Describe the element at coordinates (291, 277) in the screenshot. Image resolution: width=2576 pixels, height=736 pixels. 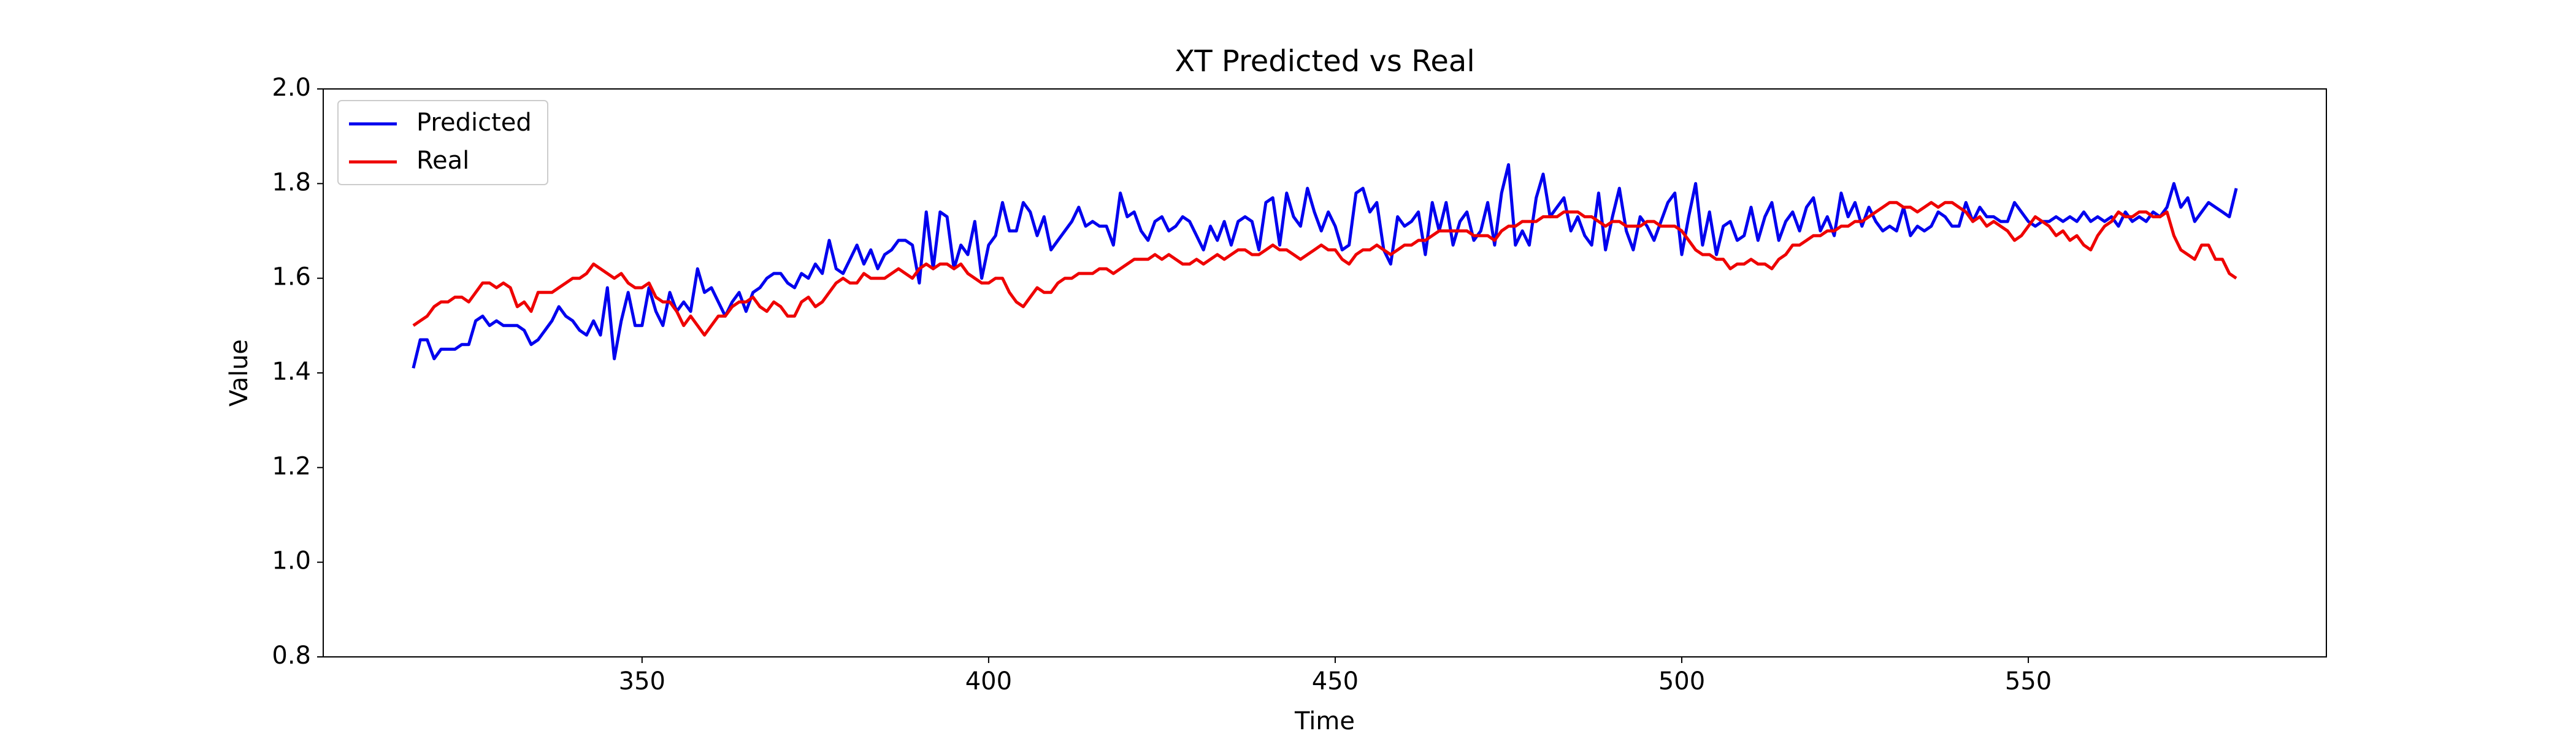
I see `y-tick-label: 1.6` at that location.